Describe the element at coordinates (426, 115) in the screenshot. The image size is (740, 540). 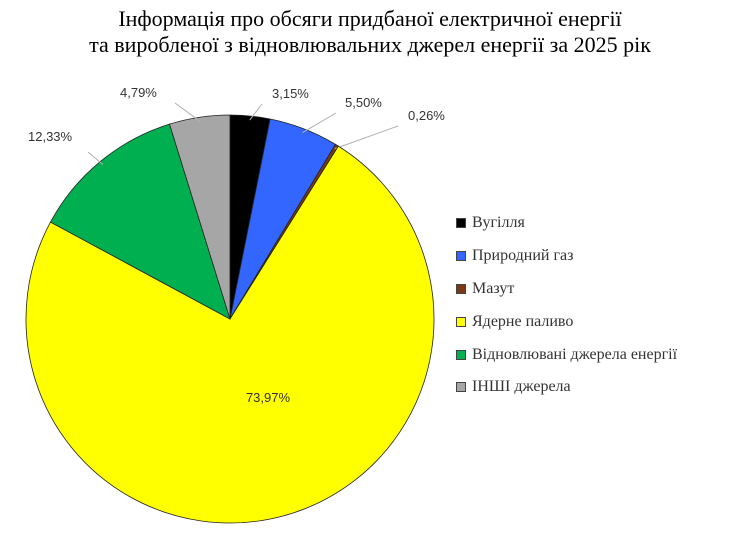
I see `data-label-3: 0,26%` at that location.